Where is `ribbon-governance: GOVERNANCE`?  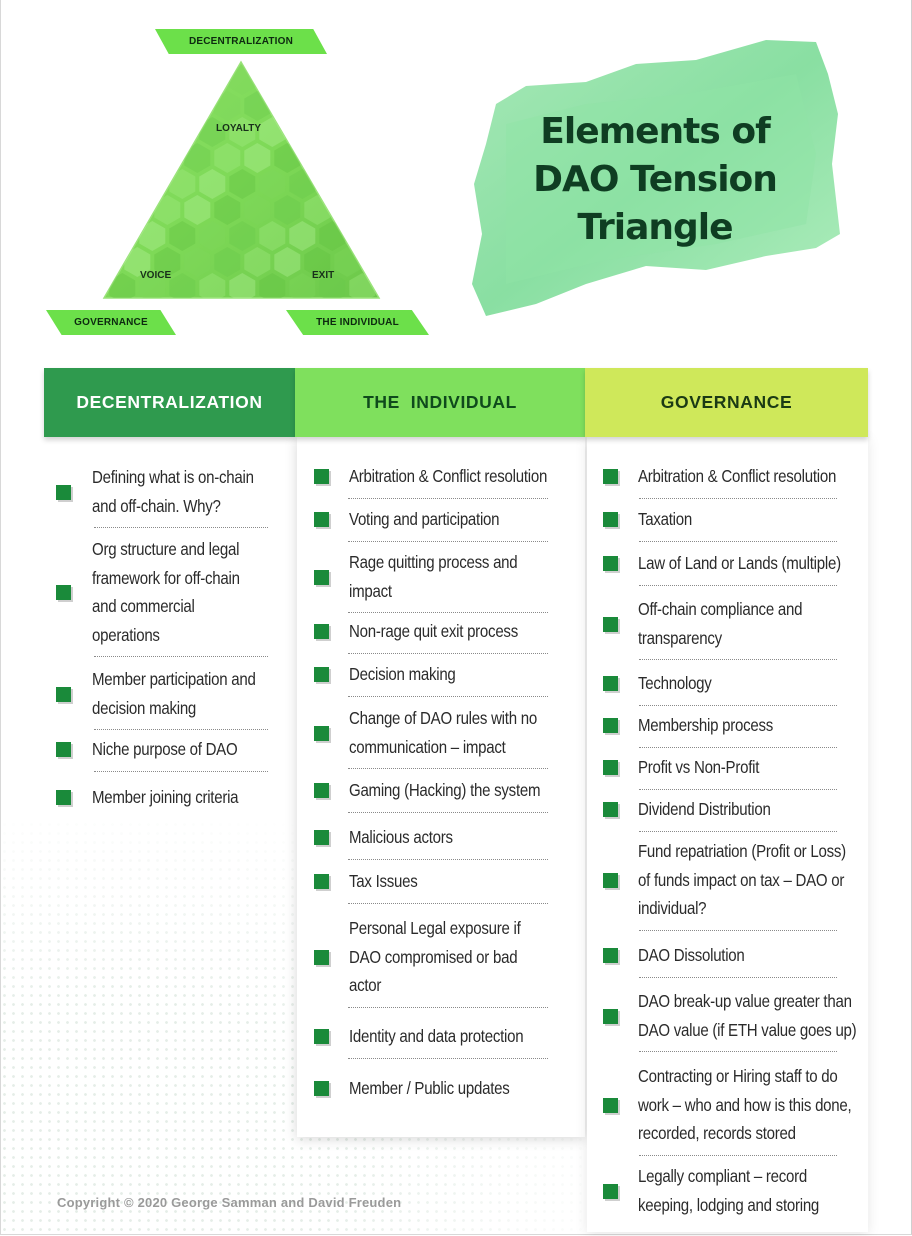 ribbon-governance: GOVERNANCE is located at coordinates (111, 322).